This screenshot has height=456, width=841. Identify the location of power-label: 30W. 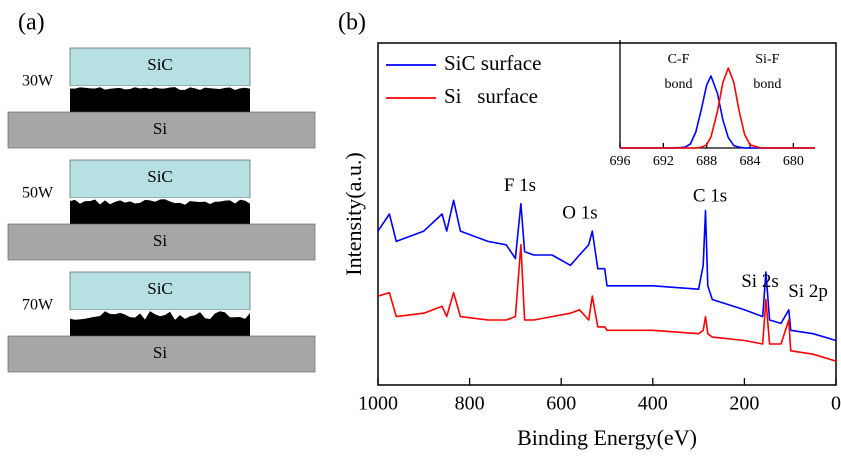
(38, 81).